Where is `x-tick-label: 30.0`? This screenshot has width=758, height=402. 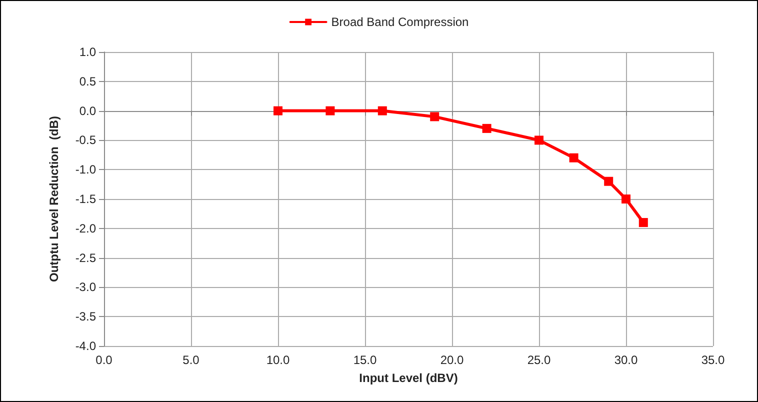
x-tick-label: 30.0 is located at coordinates (626, 360).